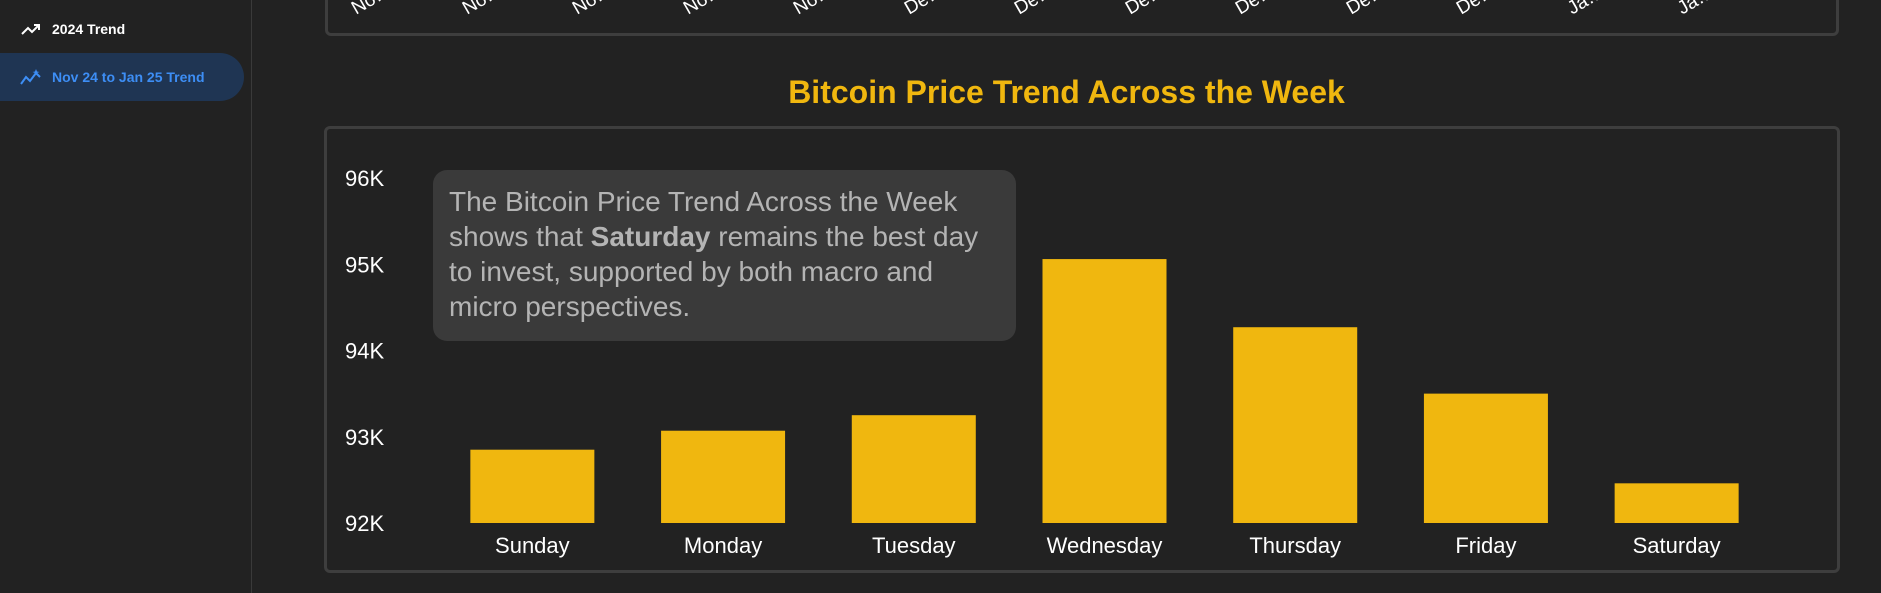 The image size is (1881, 593). What do you see at coordinates (1295, 425) in the screenshot?
I see `bar-thursday` at bounding box center [1295, 425].